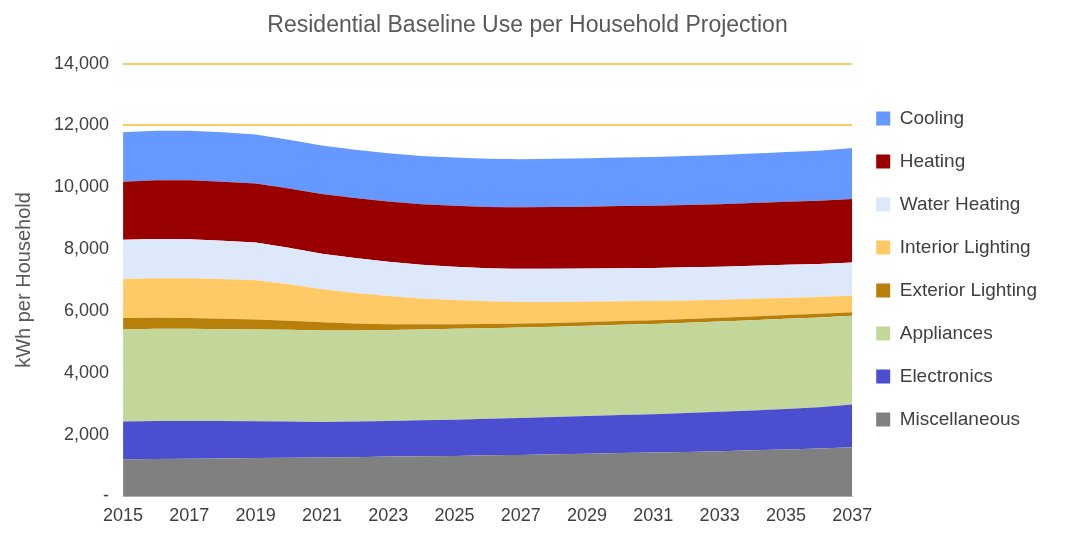 The height and width of the screenshot is (538, 1065). I want to click on legend-label: Interior Lighting, so click(965, 246).